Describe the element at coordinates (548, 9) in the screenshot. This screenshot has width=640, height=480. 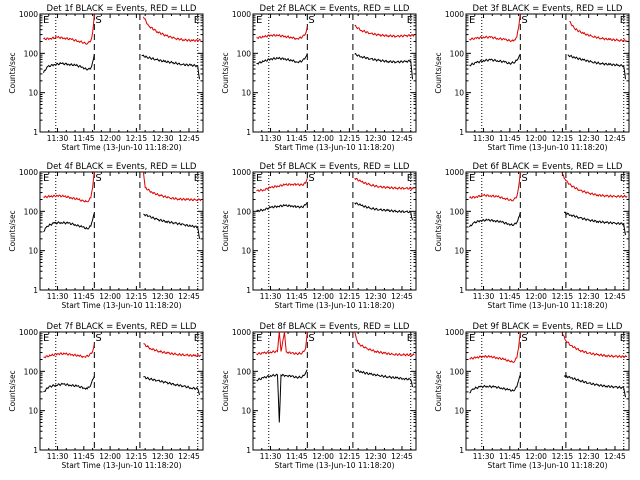
I see `panel-title: Det 3f BLACK = Events, RED = LLD` at that location.